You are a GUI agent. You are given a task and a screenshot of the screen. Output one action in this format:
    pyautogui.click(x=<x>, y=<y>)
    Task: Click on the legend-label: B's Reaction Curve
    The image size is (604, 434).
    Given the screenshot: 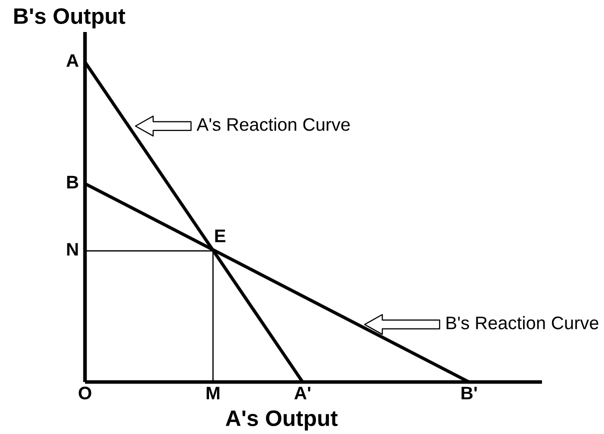 What is the action you would take?
    pyautogui.click(x=522, y=323)
    